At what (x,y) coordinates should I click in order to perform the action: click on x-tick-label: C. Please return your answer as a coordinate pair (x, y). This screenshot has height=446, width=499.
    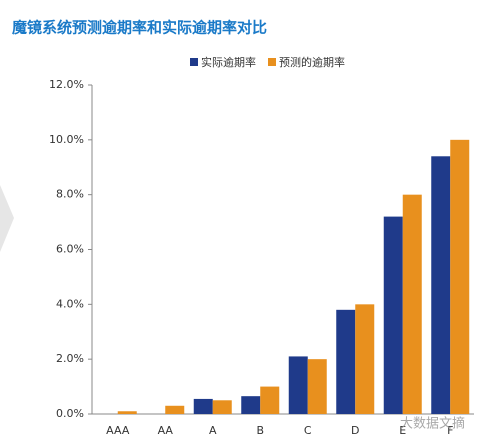
    Looking at the image, I should click on (308, 430).